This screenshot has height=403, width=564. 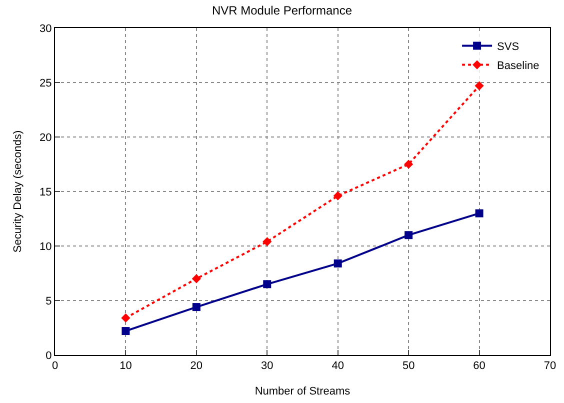 What do you see at coordinates (46, 83) in the screenshot?
I see `y-tick-label: 25` at bounding box center [46, 83].